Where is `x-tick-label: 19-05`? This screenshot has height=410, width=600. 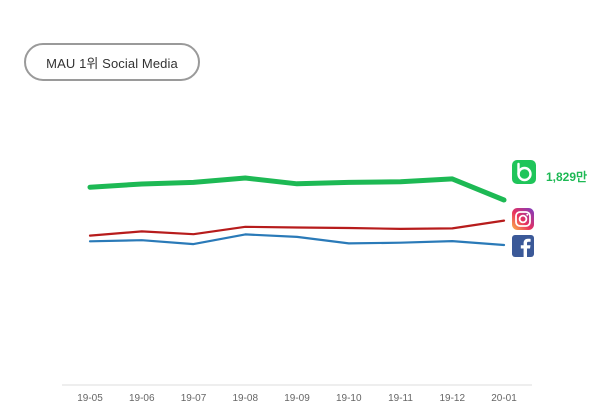
x-tick-label: 19-05 is located at coordinates (90, 398).